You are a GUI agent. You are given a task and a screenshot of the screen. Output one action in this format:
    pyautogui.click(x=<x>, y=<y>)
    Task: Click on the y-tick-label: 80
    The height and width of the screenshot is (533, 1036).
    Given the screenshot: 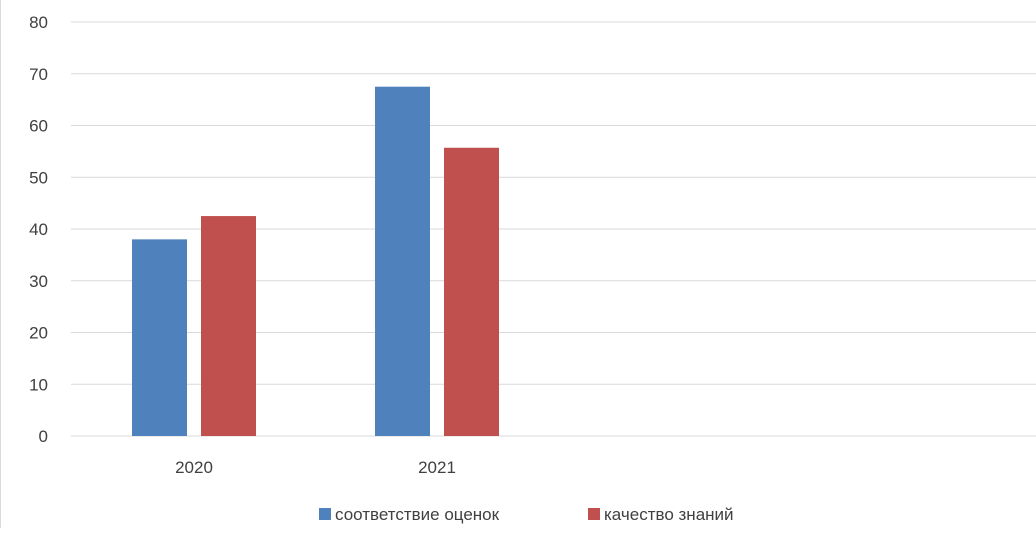 What is the action you would take?
    pyautogui.click(x=38, y=22)
    